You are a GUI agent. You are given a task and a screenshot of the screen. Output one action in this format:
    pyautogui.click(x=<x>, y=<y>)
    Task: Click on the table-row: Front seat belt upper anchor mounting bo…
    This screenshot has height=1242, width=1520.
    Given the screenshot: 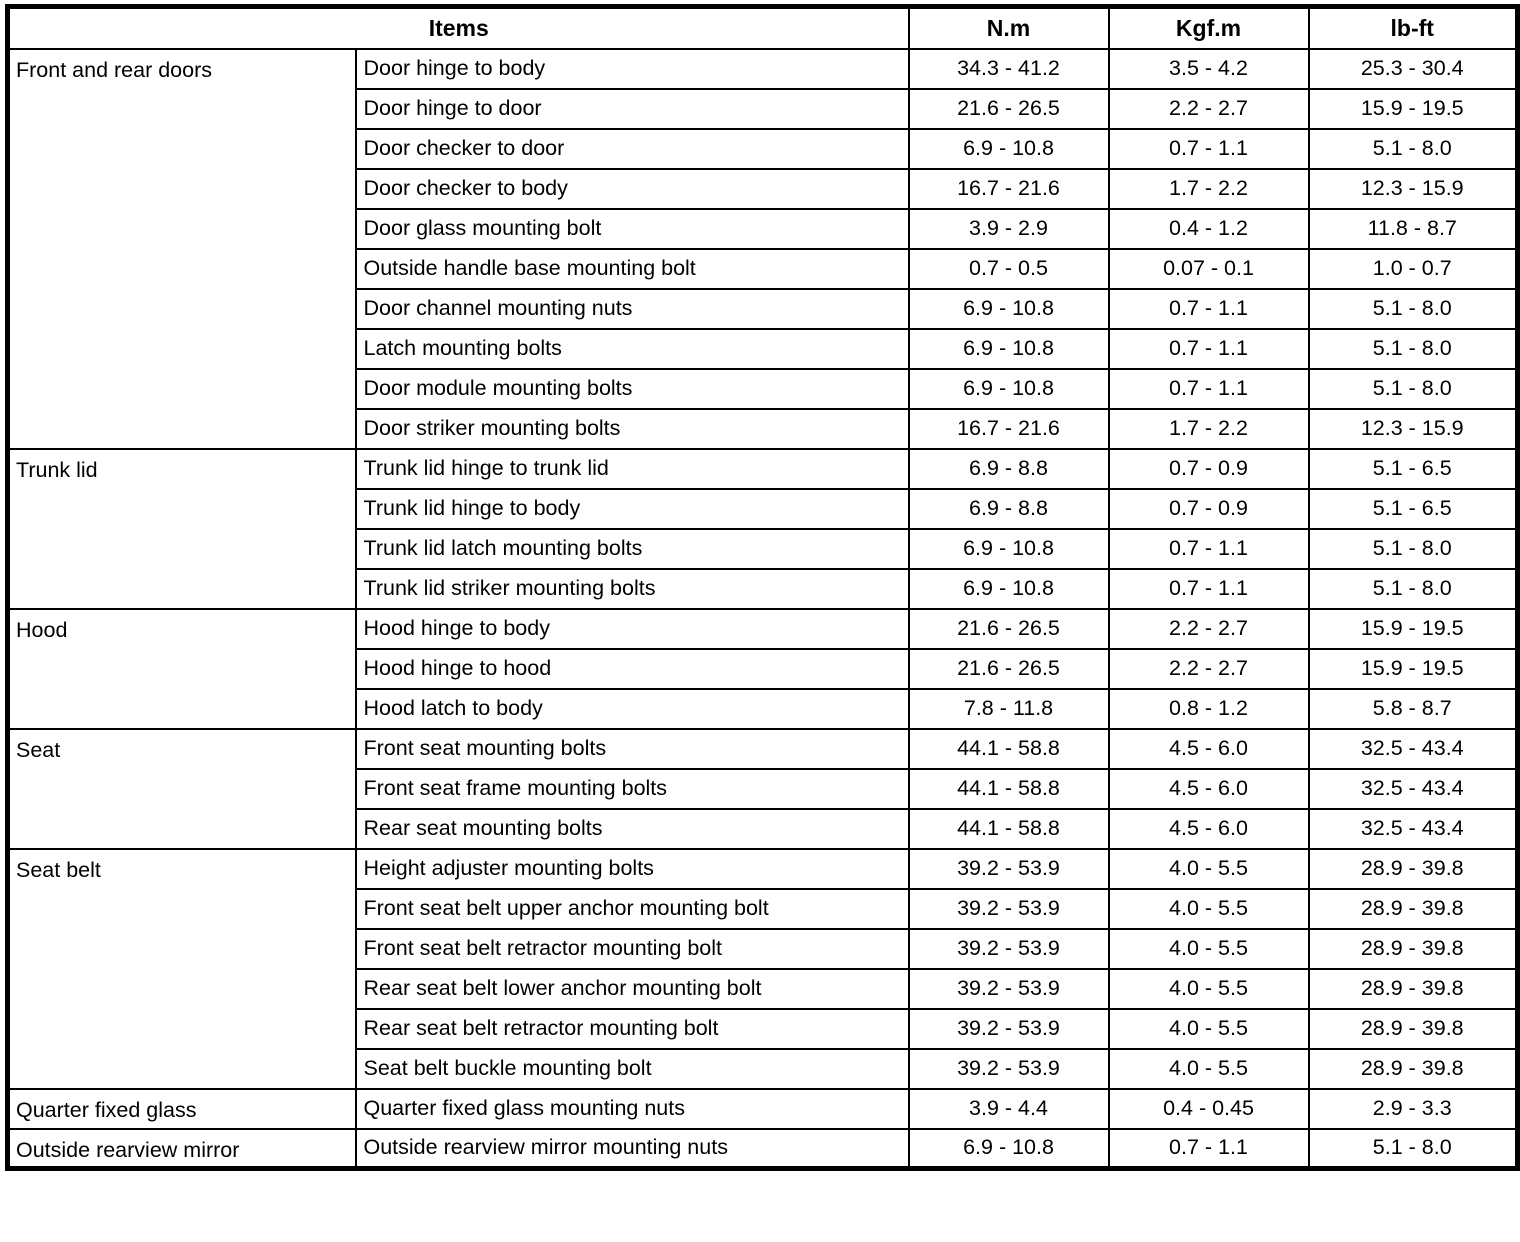 What is the action you would take?
    pyautogui.click(x=763, y=908)
    